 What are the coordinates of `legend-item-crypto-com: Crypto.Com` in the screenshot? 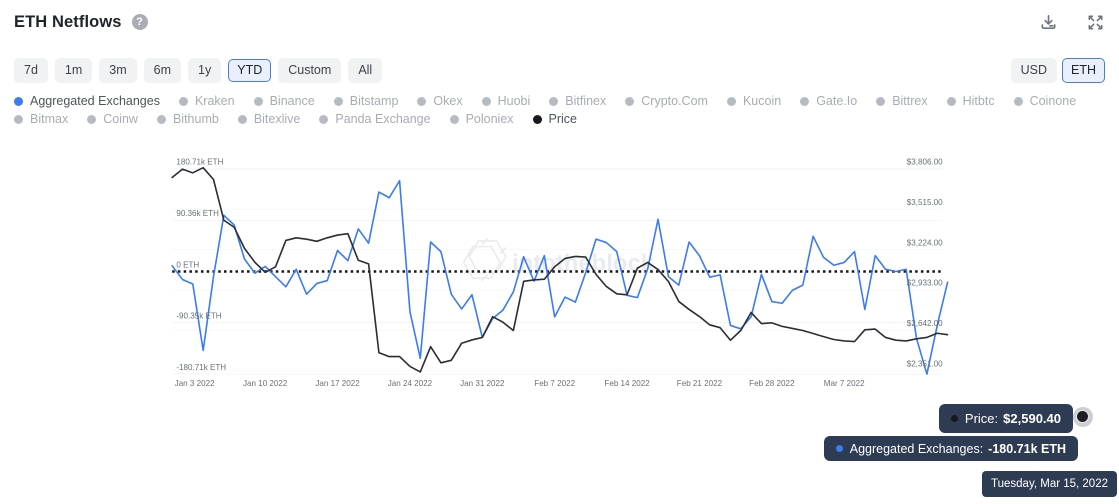 It's located at (666, 101).